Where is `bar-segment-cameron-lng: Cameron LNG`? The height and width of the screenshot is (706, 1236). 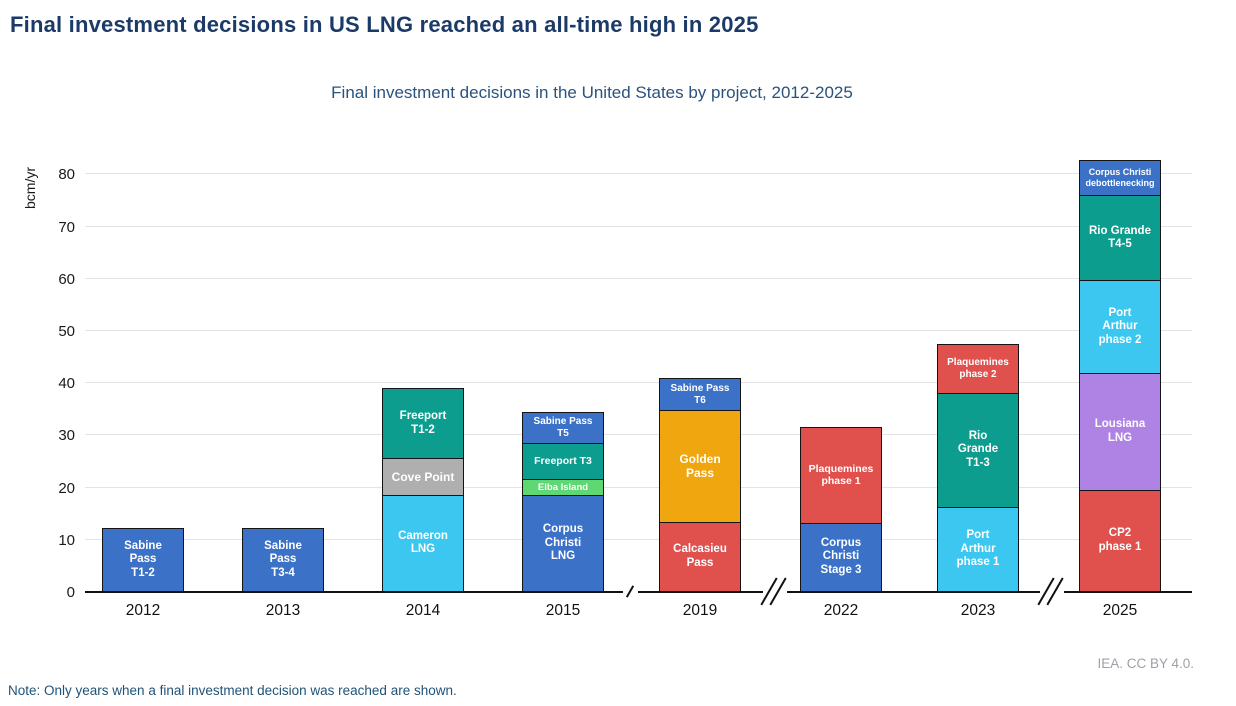
bar-segment-cameron-lng: Cameron LNG is located at coordinates (423, 543).